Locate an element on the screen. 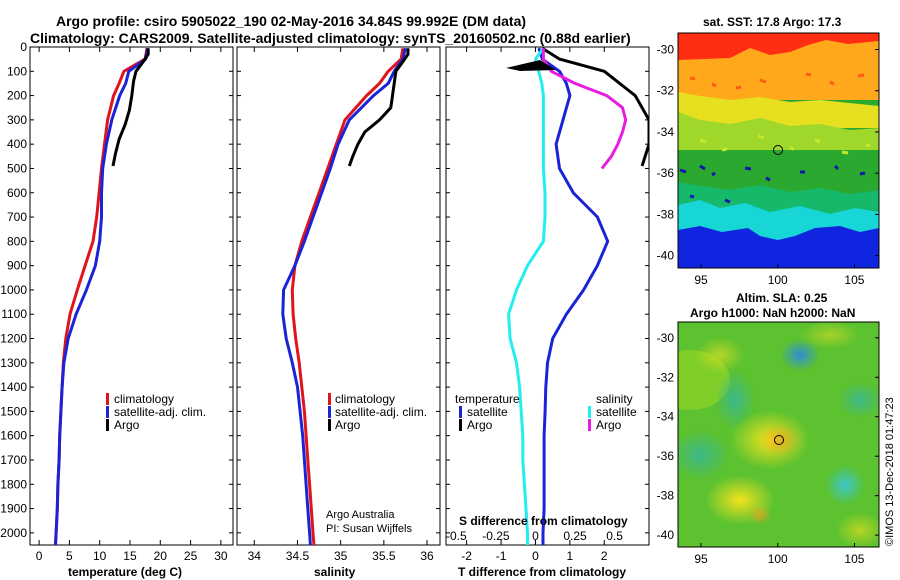 The width and height of the screenshot is (900, 580). x-tick-label: 10 is located at coordinates (100, 556).